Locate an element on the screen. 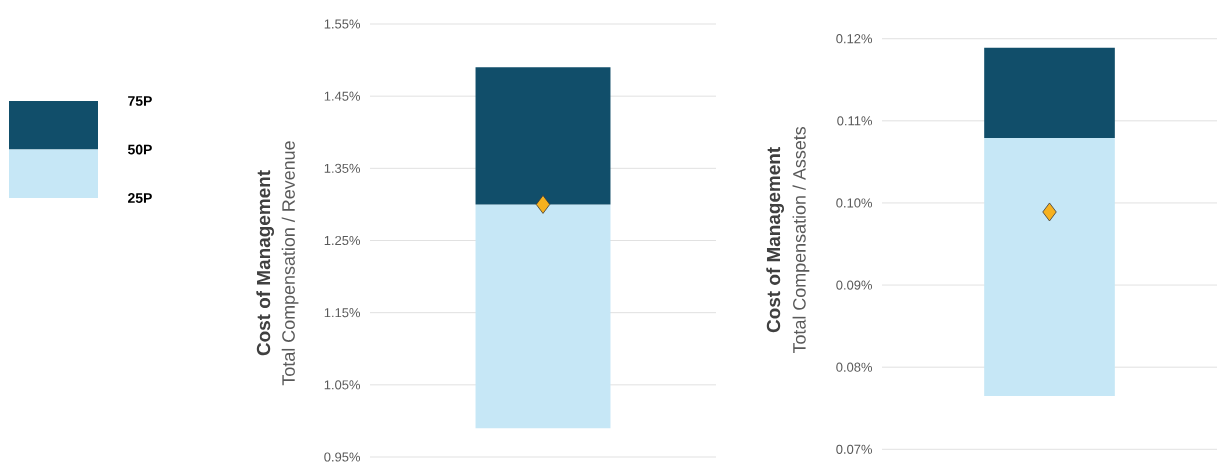  y-tick-label: 0.11% is located at coordinates (855, 121).